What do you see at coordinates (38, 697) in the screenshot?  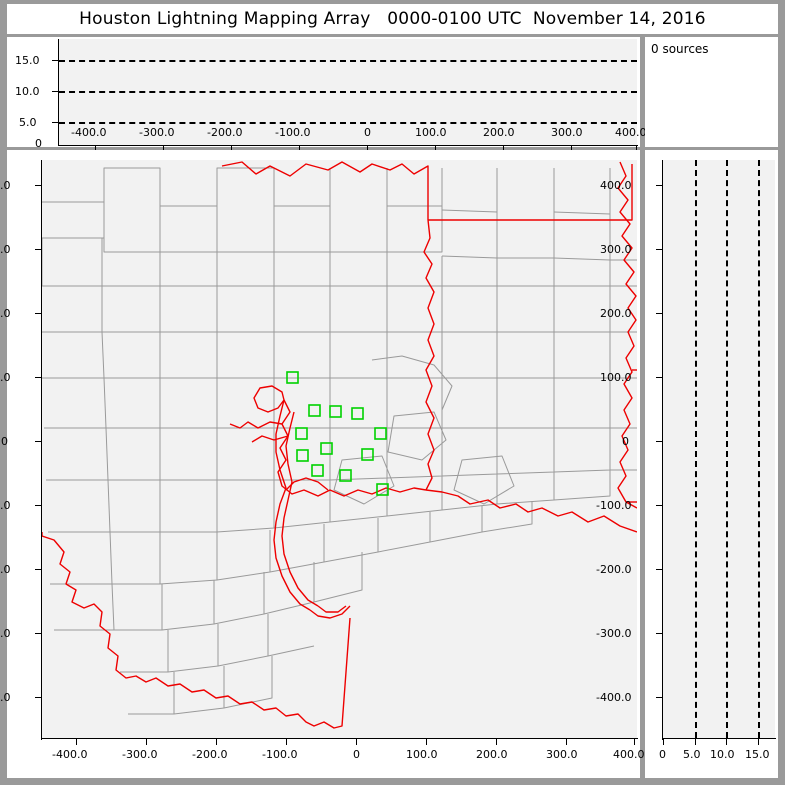 I see `map-ytick-m400` at bounding box center [38, 697].